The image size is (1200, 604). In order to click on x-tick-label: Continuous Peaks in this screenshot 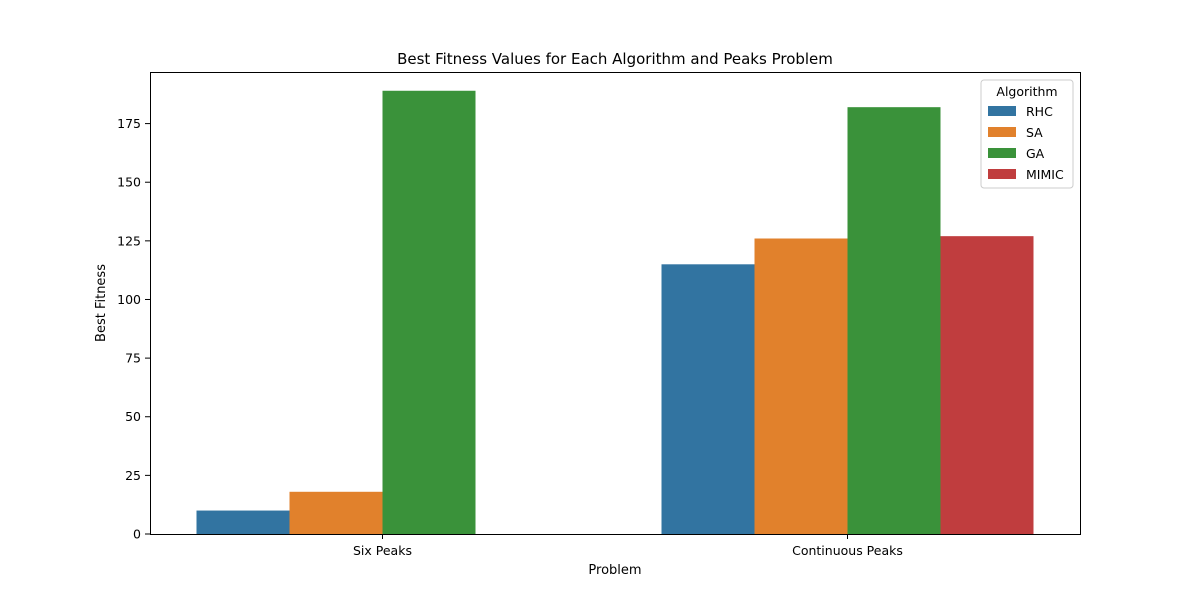, I will do `click(847, 550)`.